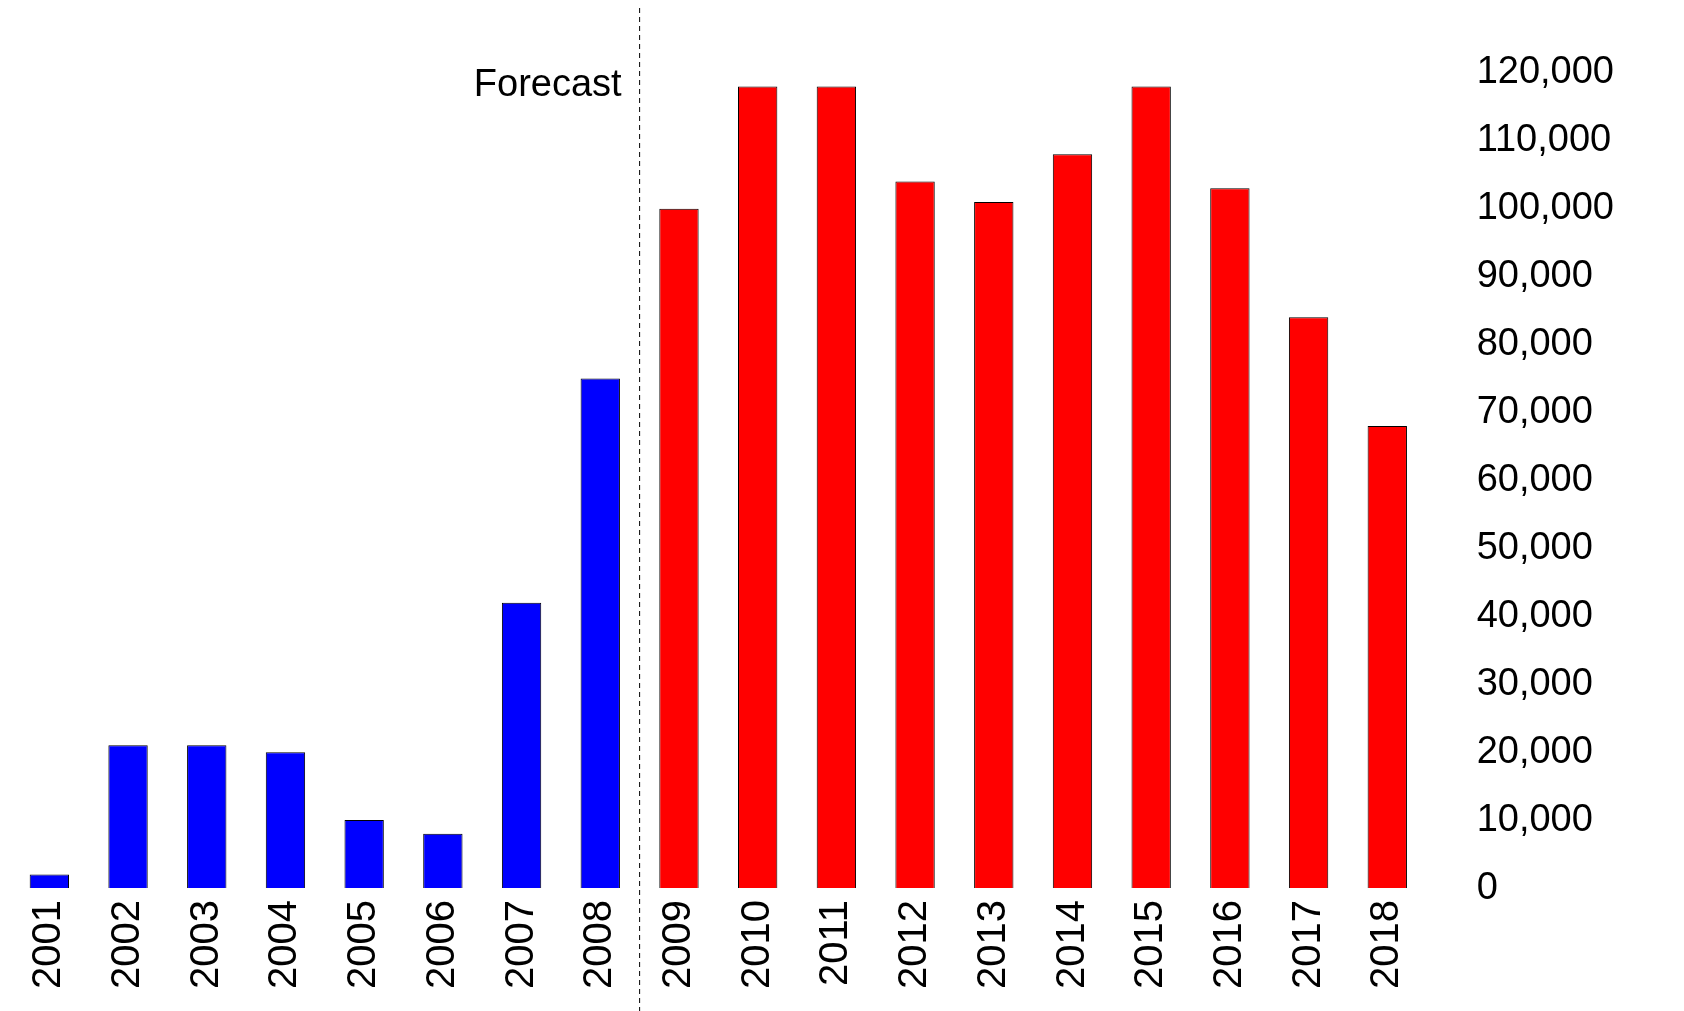 This screenshot has width=1684, height=1011. Describe the element at coordinates (1545, 206) in the screenshot. I see `y-tick-label: 100,000` at that location.